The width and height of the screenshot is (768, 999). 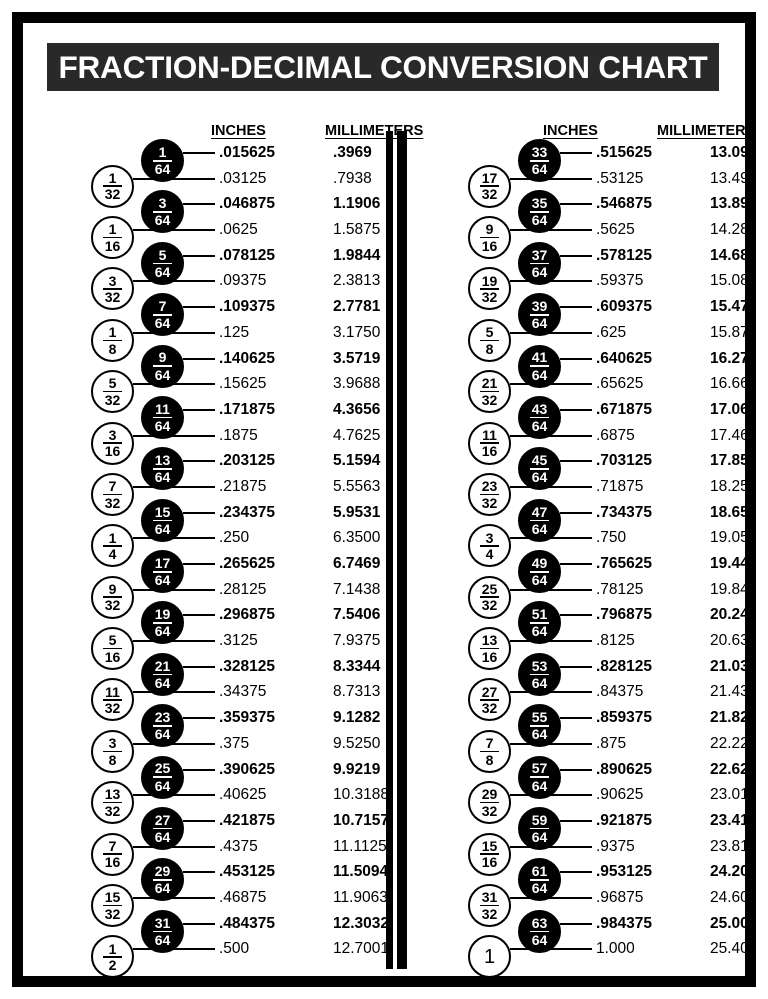 What do you see at coordinates (489, 759) in the screenshot?
I see `fraction-denominator: 8` at bounding box center [489, 759].